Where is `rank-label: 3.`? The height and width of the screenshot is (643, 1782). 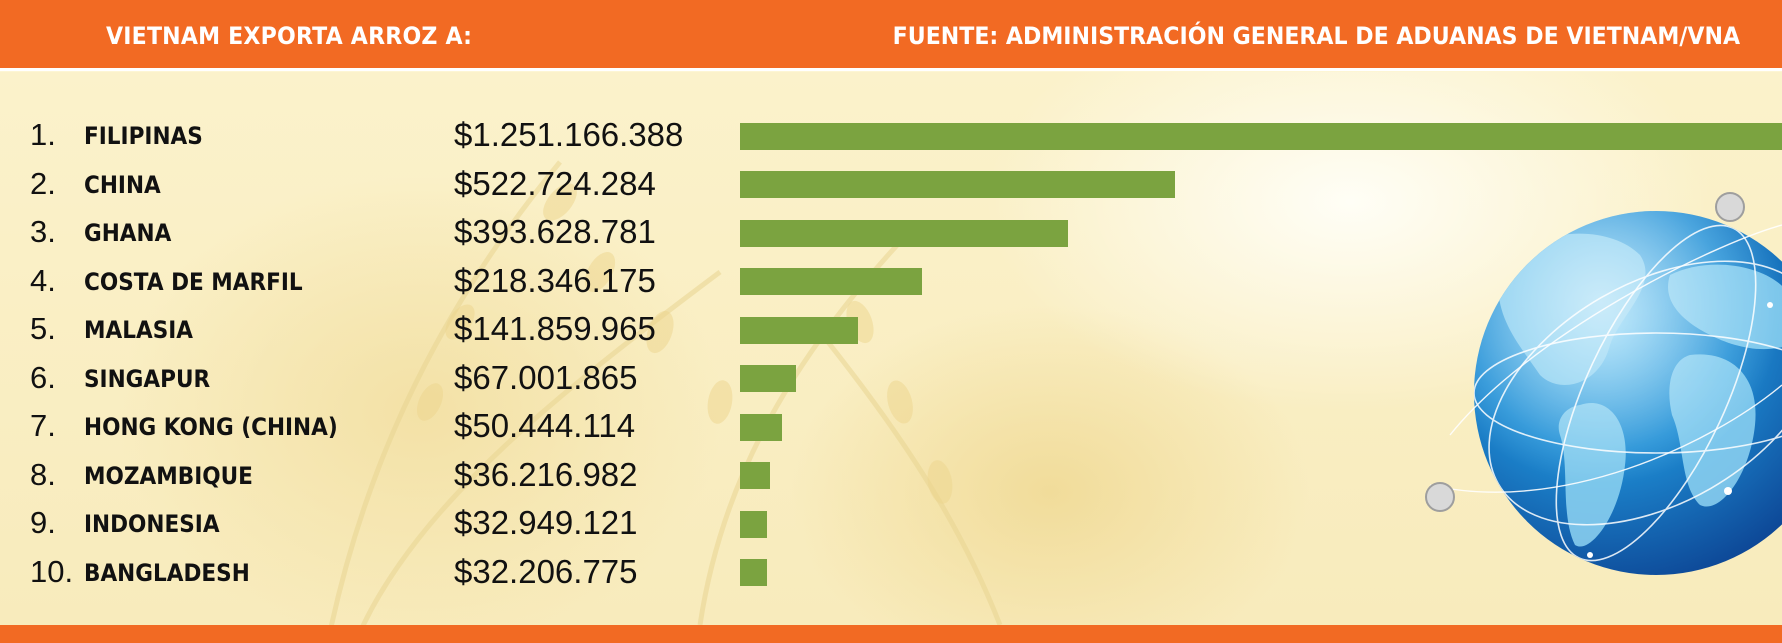
rank-label: 3. is located at coordinates (43, 231).